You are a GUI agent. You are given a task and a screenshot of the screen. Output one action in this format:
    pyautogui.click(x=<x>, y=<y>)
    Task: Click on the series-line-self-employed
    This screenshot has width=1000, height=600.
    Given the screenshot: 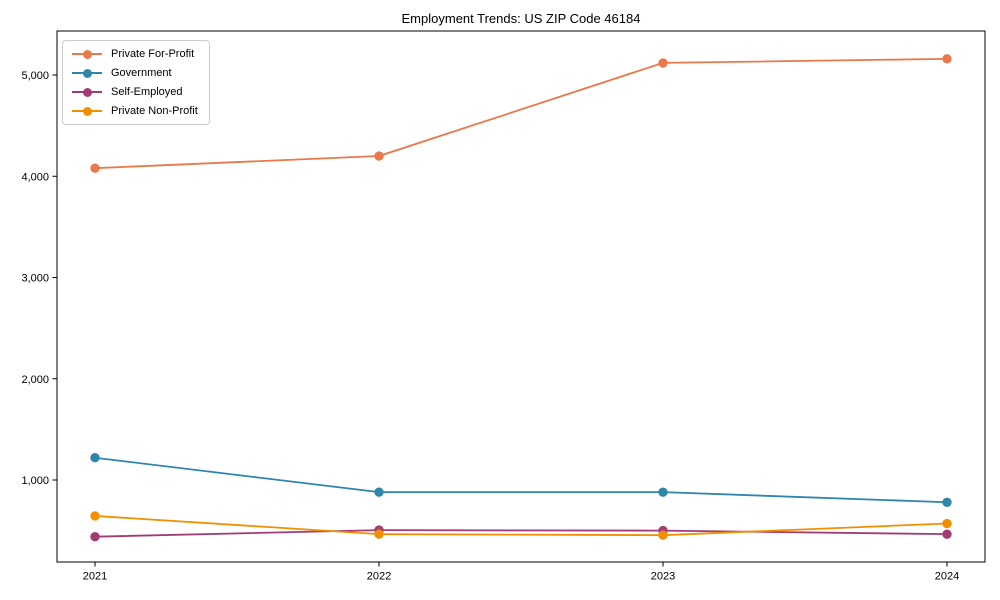 What is the action you would take?
    pyautogui.click(x=521, y=533)
    